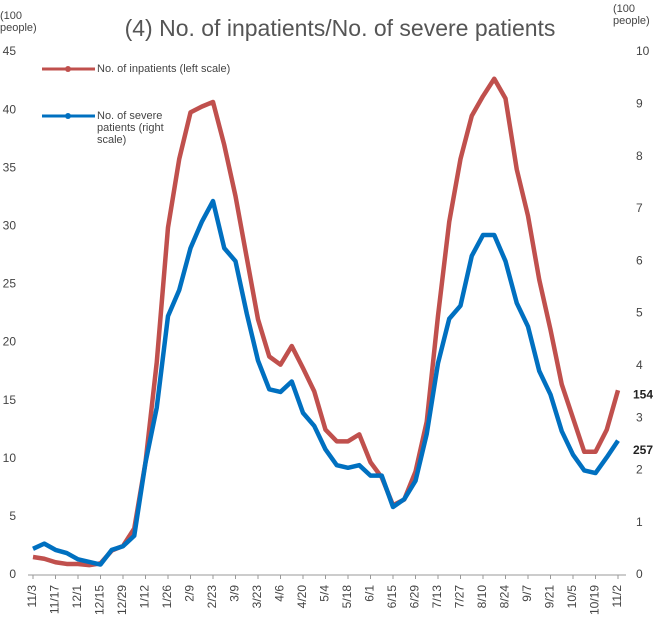 The image size is (656, 628). I want to click on x-tick-label: 1/12, so click(145, 597).